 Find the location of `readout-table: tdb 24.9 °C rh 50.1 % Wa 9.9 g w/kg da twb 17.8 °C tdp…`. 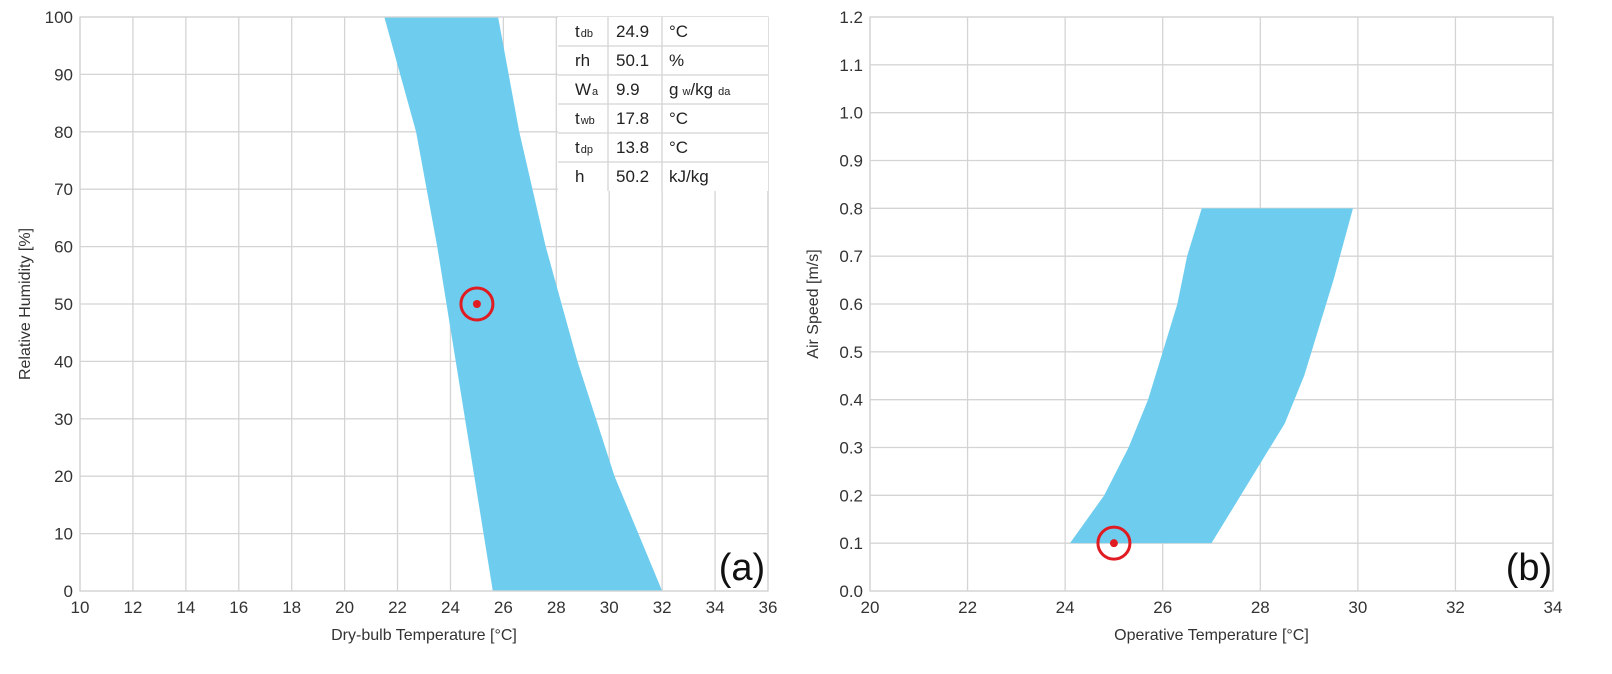

readout-table: tdb 24.9 °C rh 50.1 % Wa 9.9 g w/kg da twb 17.8 °C tdp… is located at coordinates (663, 104).